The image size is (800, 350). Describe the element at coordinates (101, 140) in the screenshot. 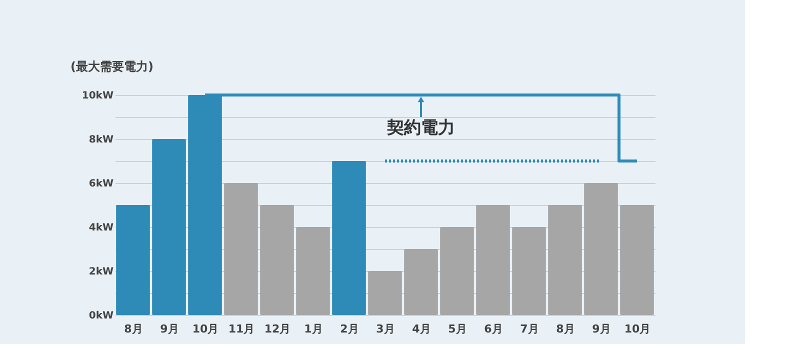

I see `y-tick-label: 8kW` at that location.